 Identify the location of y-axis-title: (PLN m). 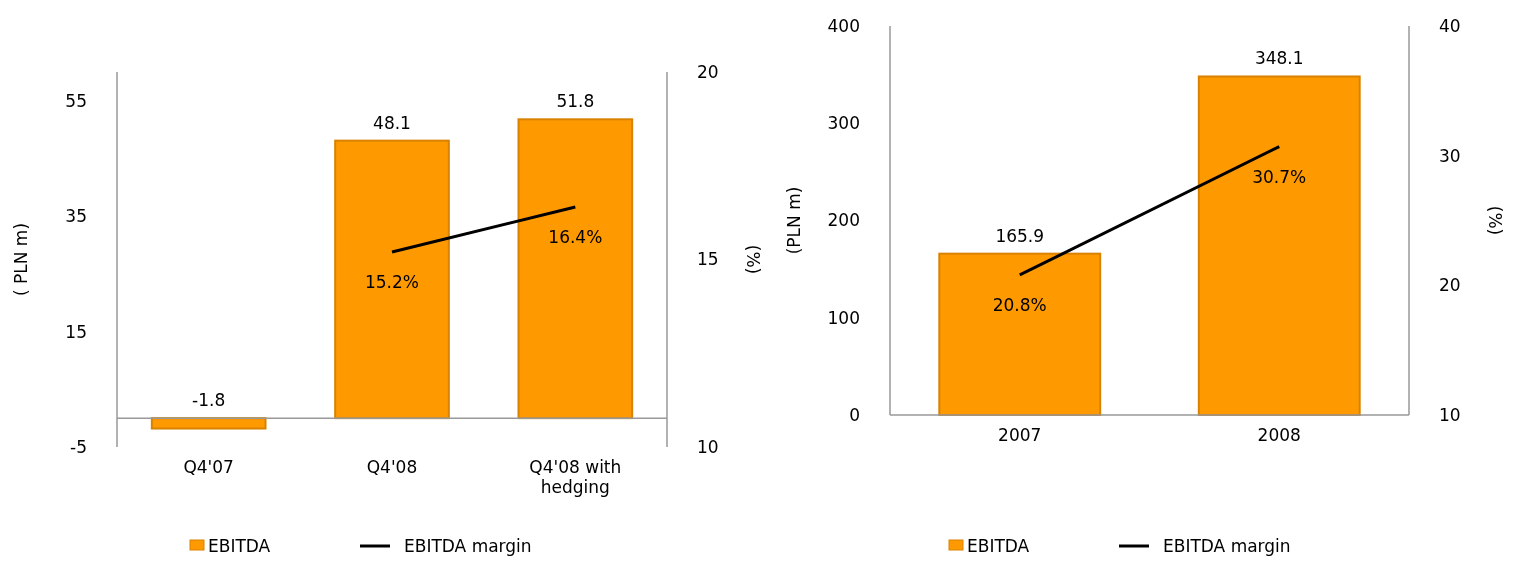
(794, 220).